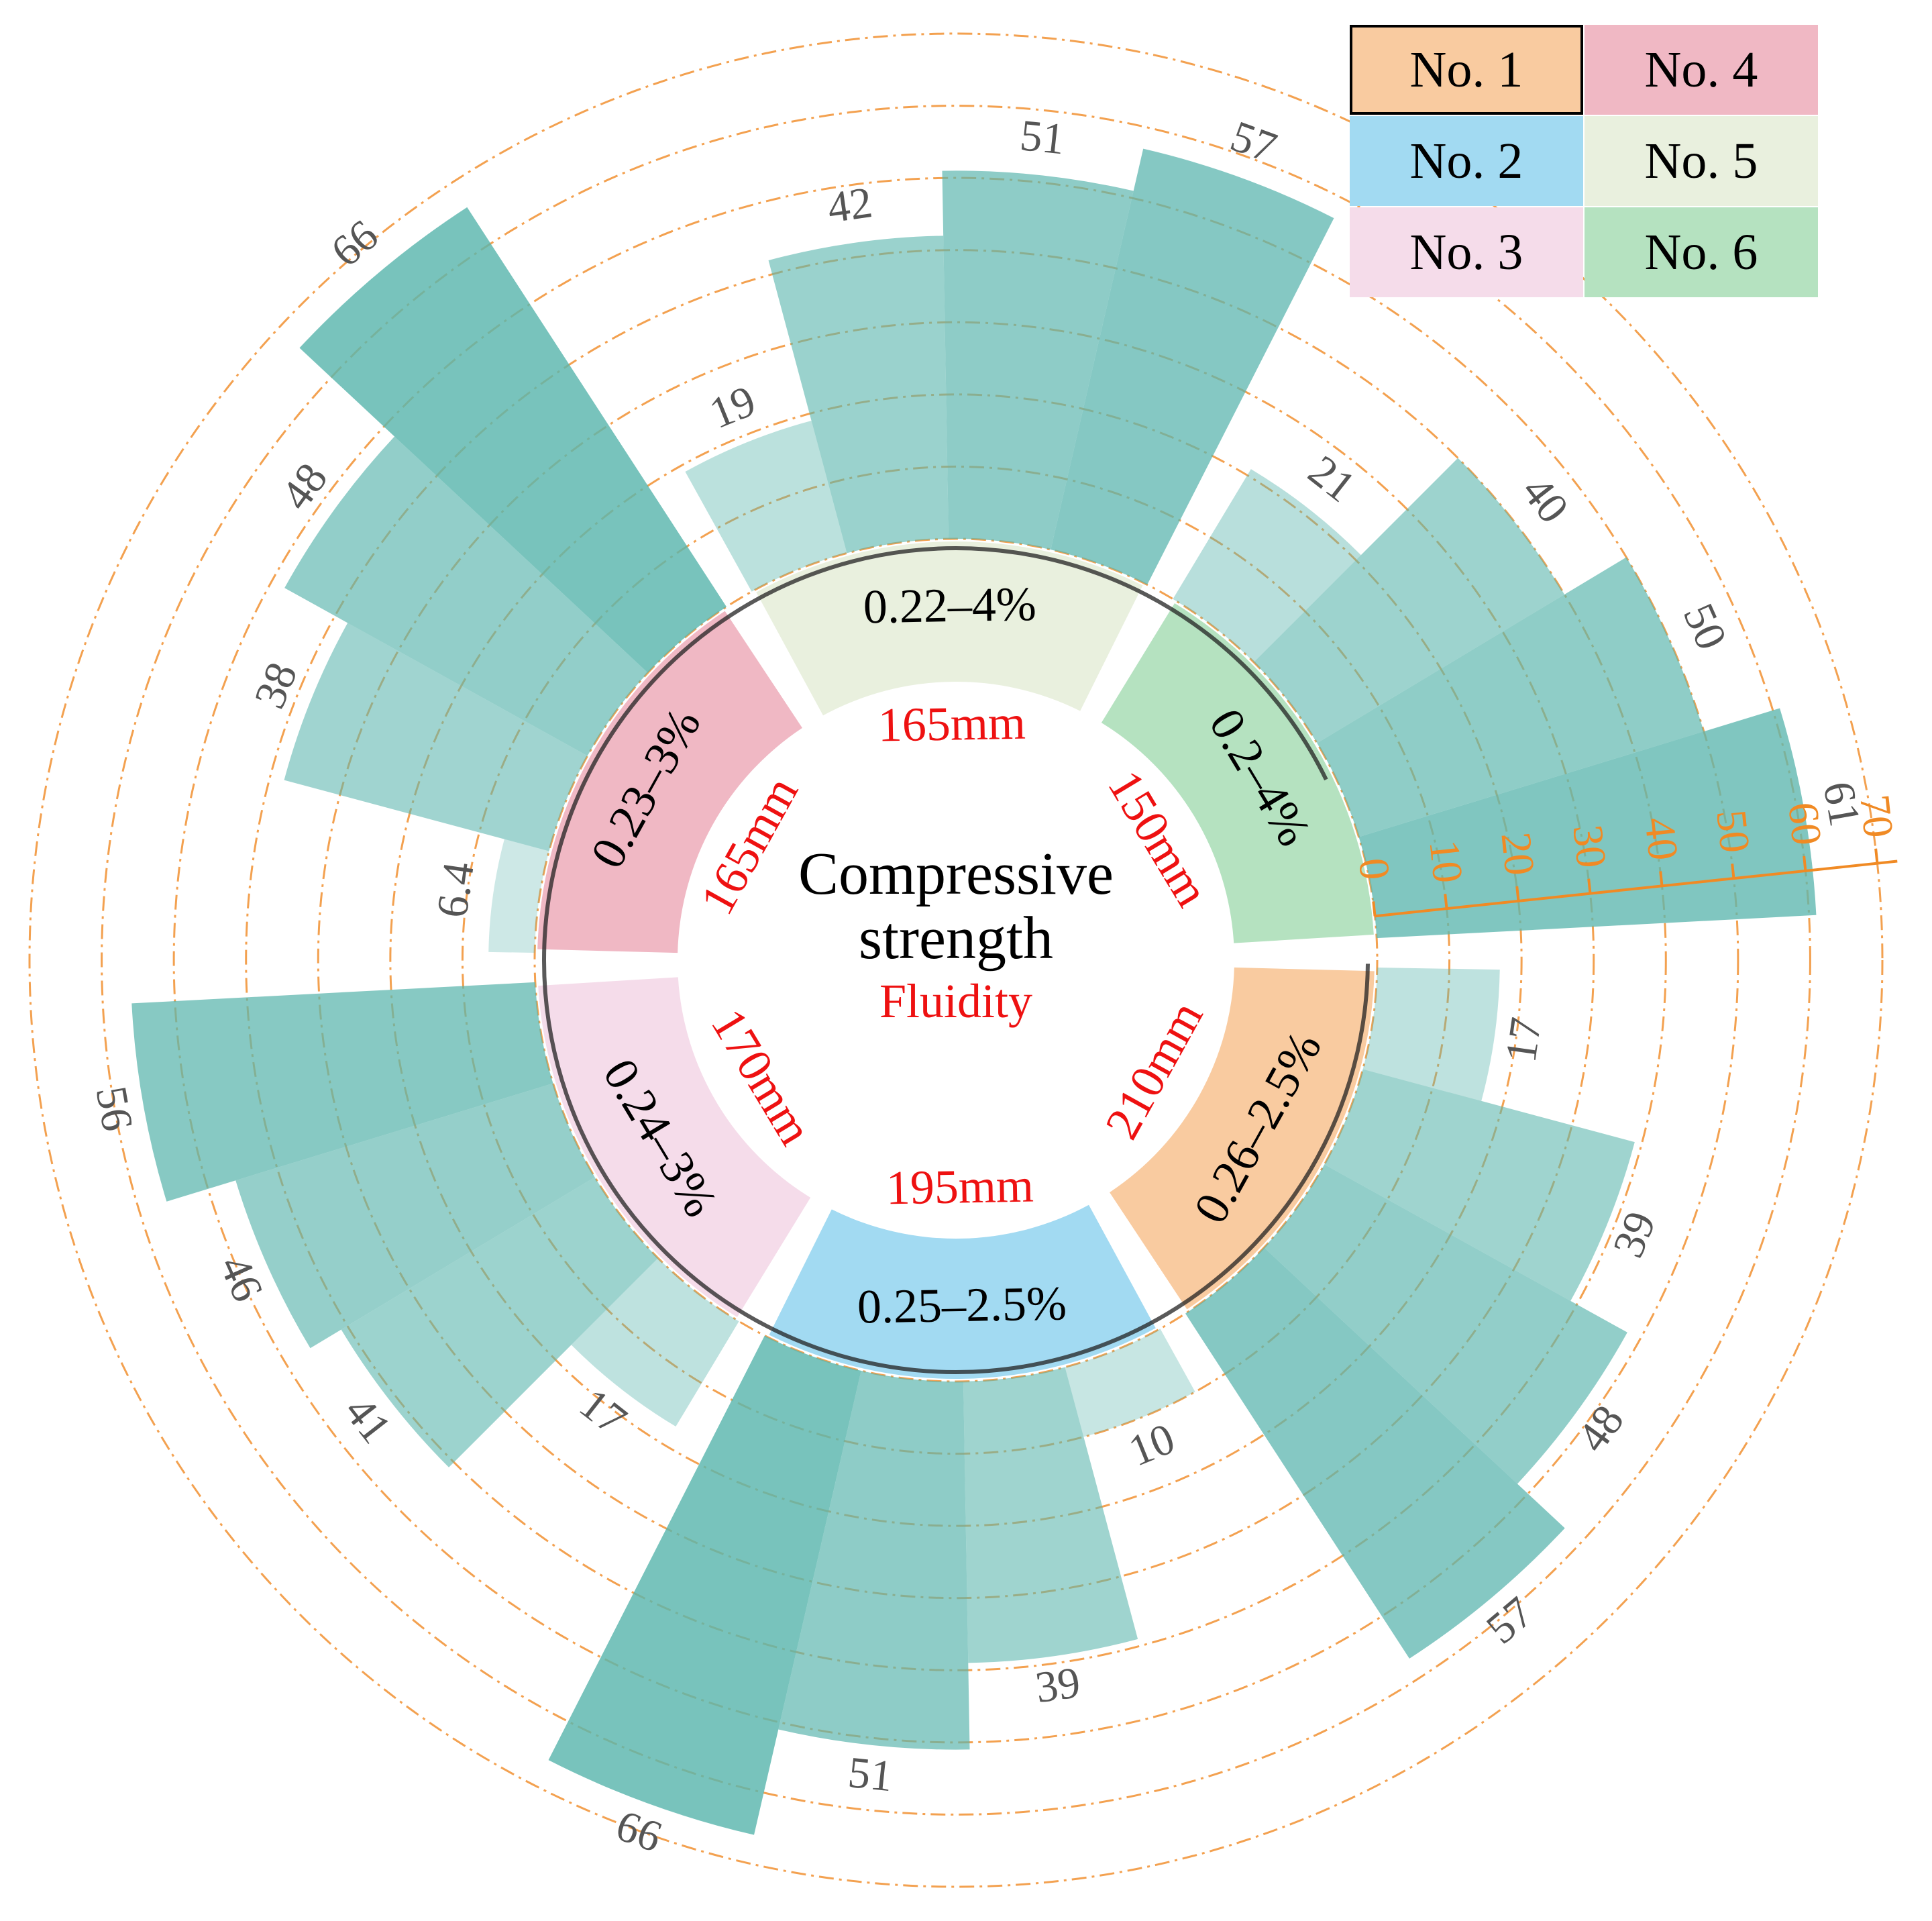  What do you see at coordinates (1466, 161) in the screenshot?
I see `legend-entry: No. 2` at bounding box center [1466, 161].